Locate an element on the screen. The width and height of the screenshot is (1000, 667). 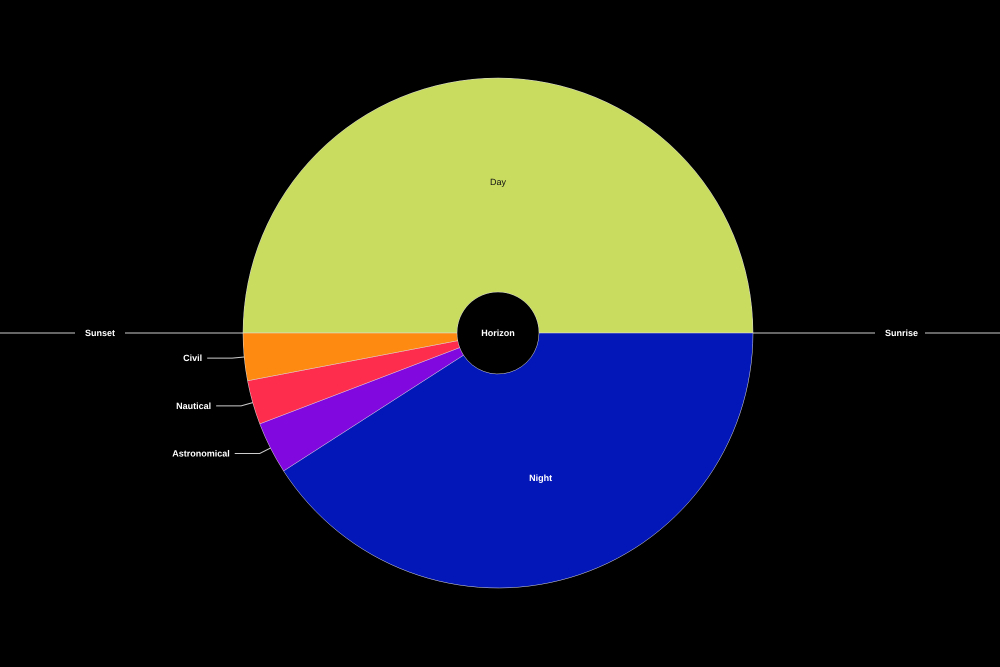
slice-label: Nautical is located at coordinates (194, 405).